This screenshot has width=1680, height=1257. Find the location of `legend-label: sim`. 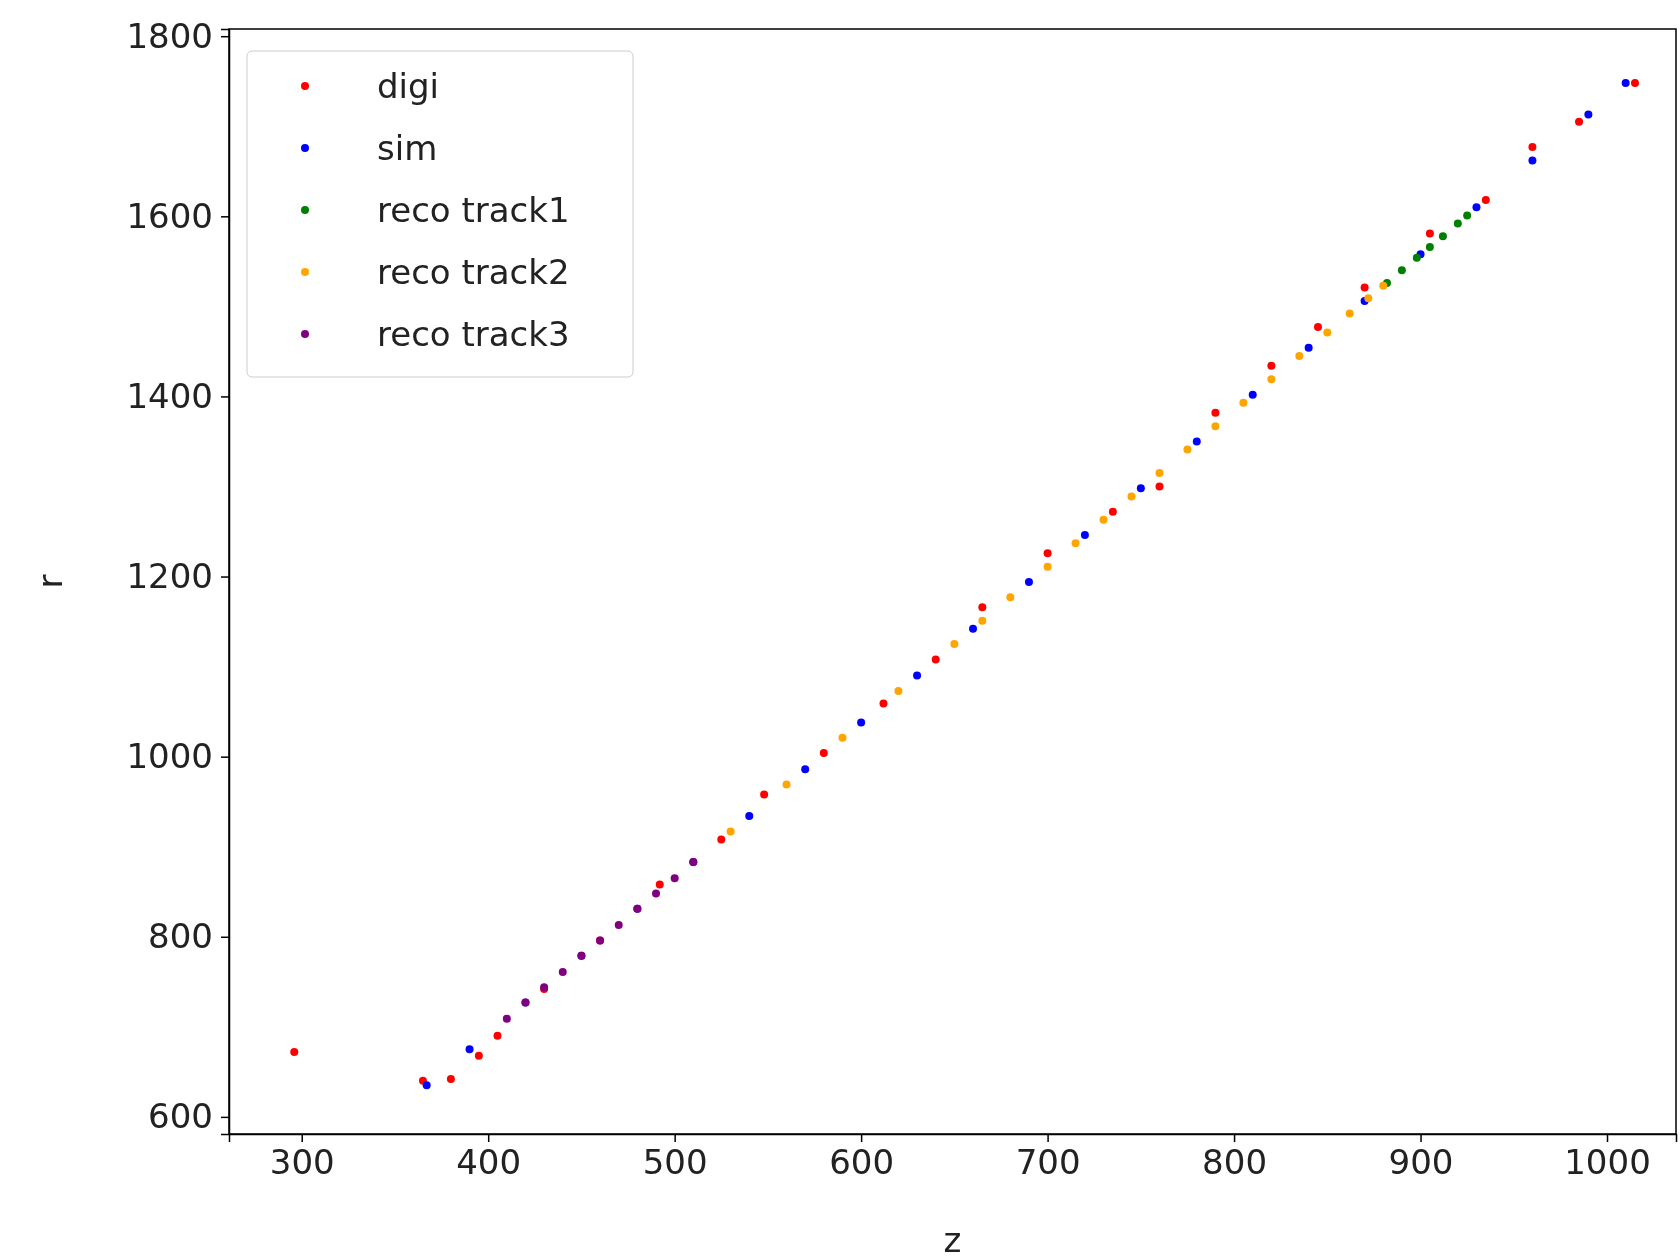

legend-label: sim is located at coordinates (407, 147).